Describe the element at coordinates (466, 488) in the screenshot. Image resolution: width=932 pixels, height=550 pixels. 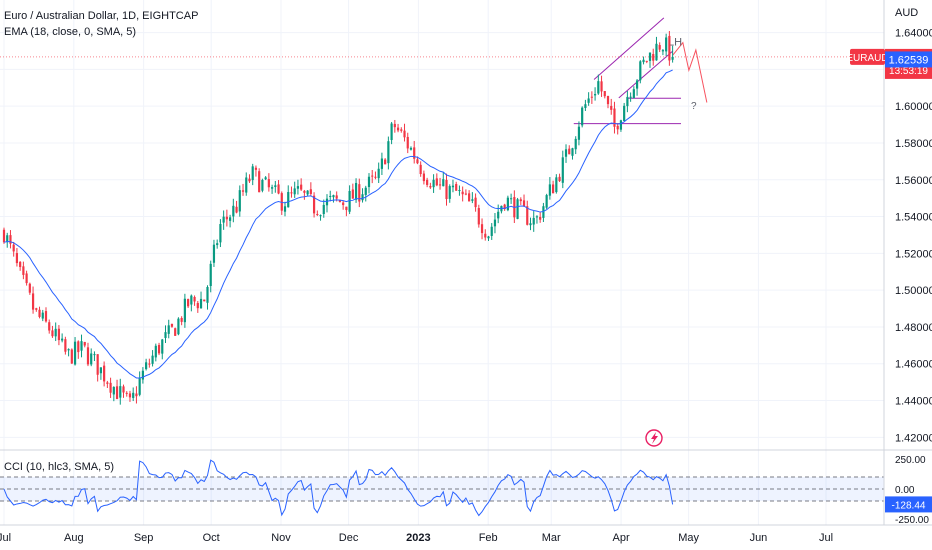
I see `cci-pane: -128.44` at that location.